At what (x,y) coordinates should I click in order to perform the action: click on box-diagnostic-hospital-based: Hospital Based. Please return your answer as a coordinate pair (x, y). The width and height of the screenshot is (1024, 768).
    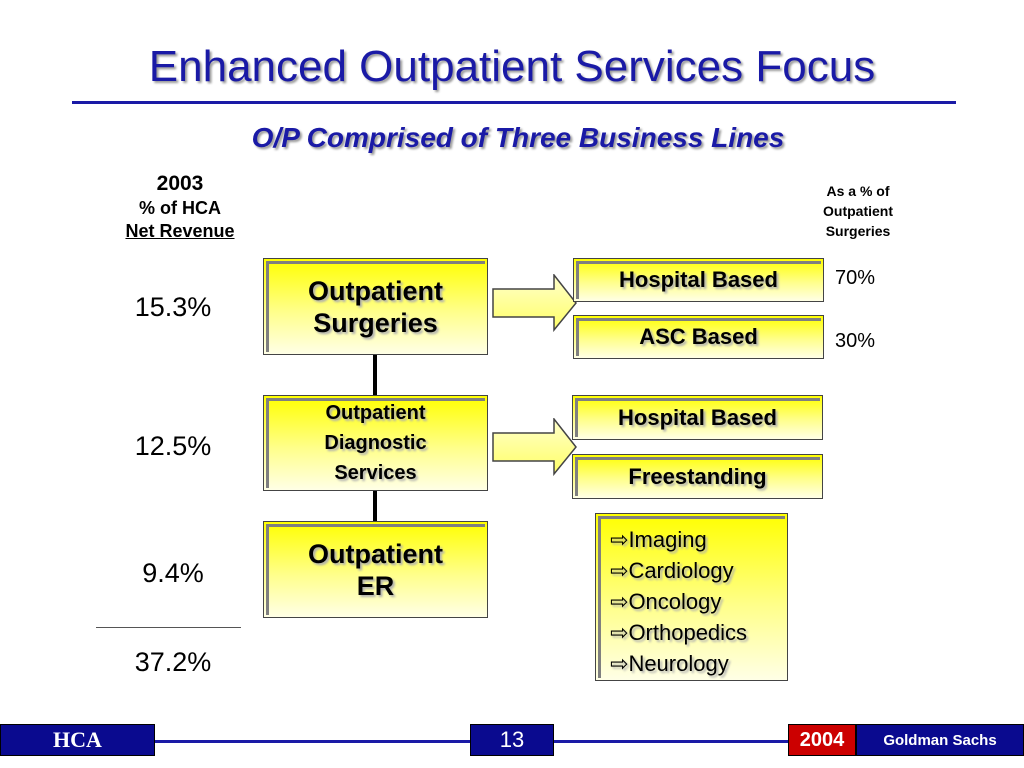
    Looking at the image, I should click on (697, 417).